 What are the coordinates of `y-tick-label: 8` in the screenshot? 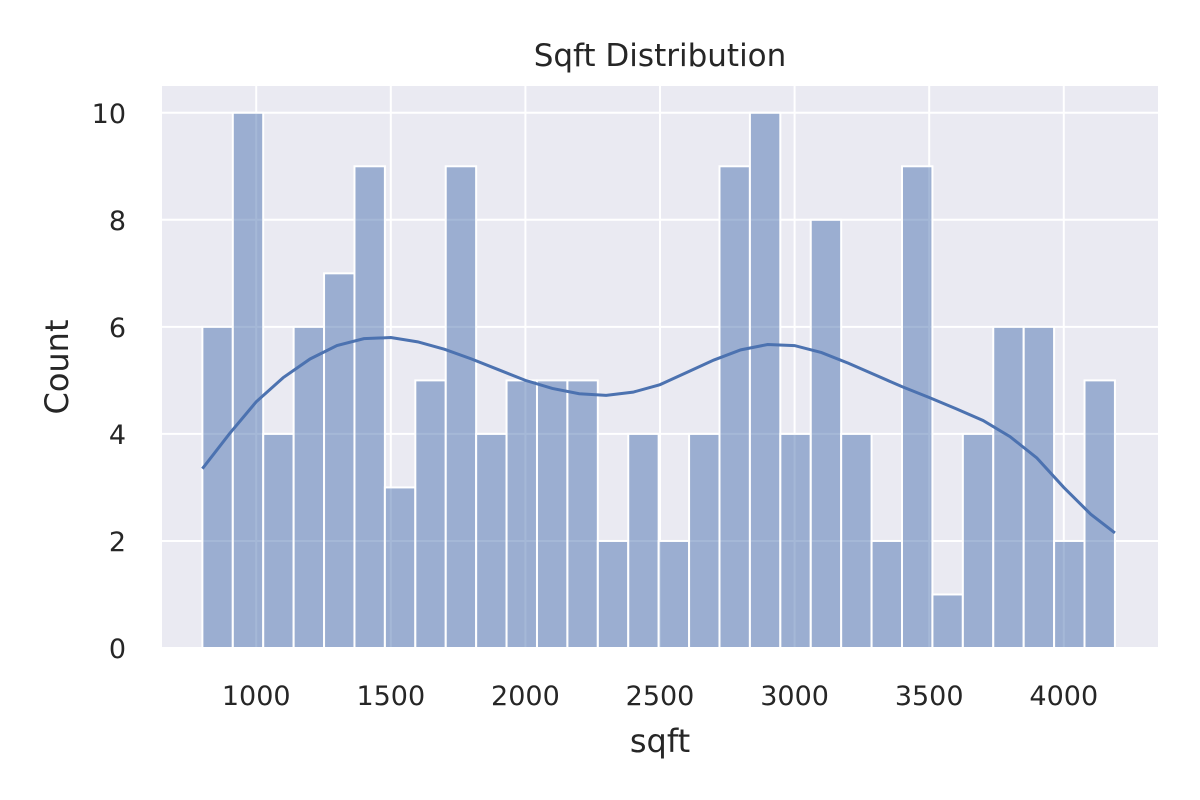 It's located at (117, 221).